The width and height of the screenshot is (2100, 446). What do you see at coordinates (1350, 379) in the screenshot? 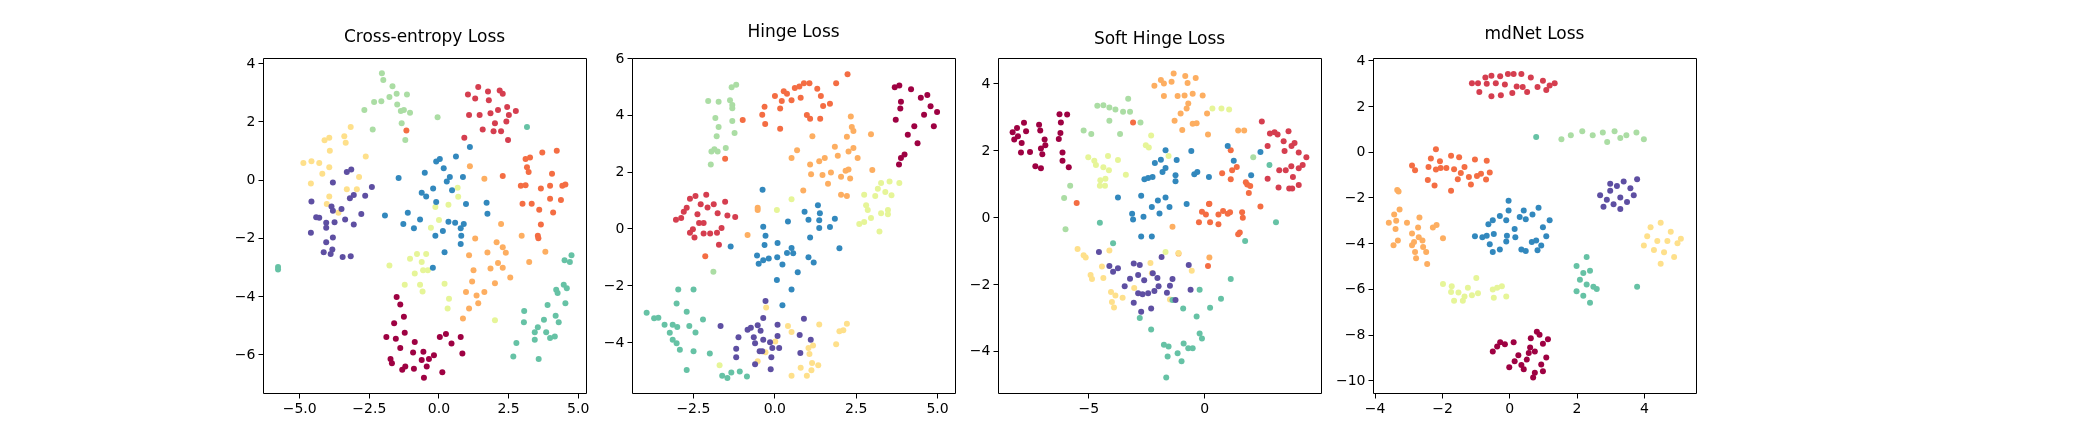
I see `y-tick-label: −10` at bounding box center [1350, 379].